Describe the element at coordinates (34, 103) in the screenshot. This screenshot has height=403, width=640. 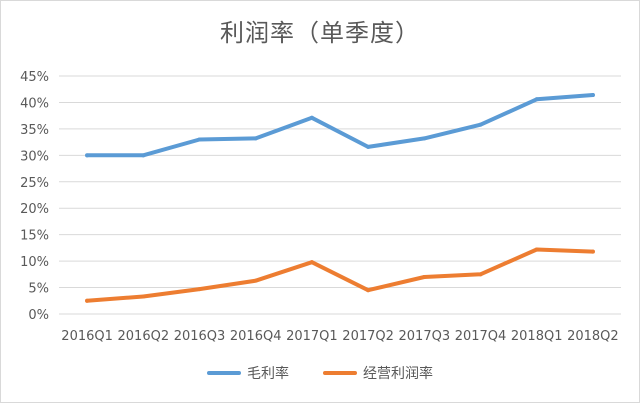
I see `y-tick-label: 40%` at that location.